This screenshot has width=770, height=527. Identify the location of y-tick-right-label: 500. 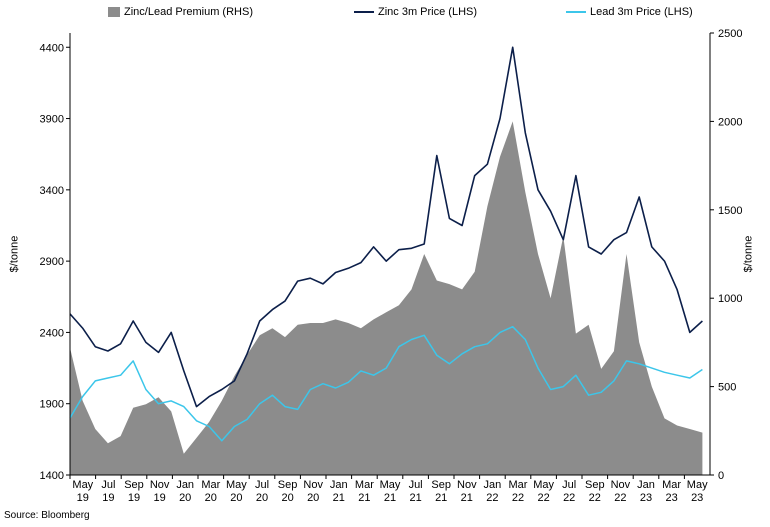
(727, 388).